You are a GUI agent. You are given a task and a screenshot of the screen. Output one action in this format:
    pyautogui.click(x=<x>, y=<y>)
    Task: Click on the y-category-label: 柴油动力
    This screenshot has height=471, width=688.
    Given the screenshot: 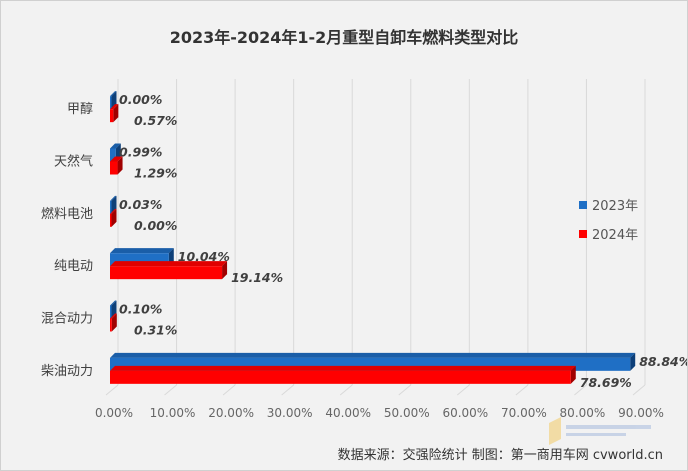 What is the action you would take?
    pyautogui.click(x=67, y=371)
    